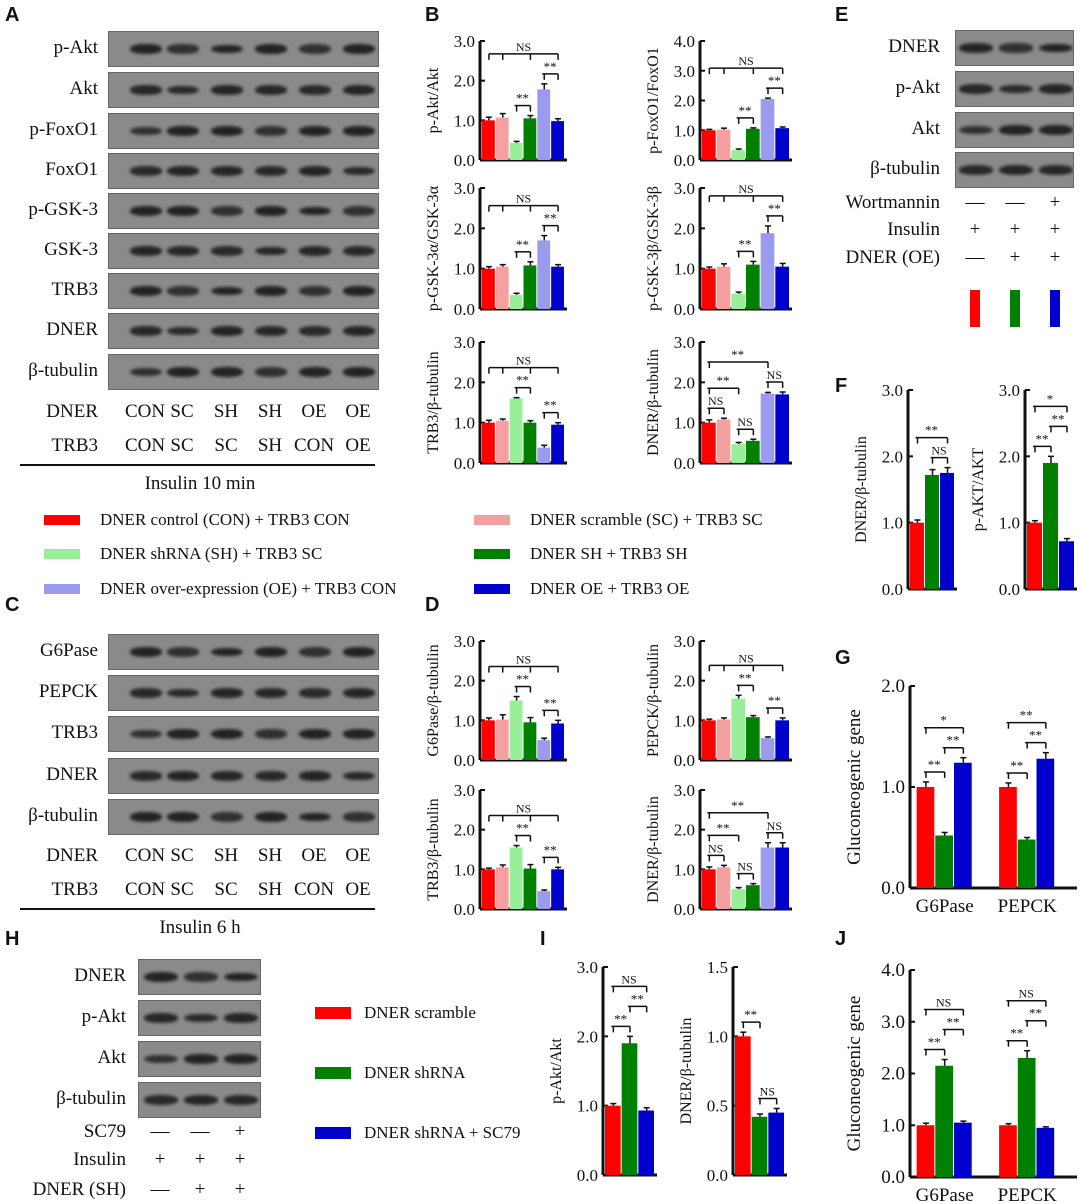  Describe the element at coordinates (943, 720) in the screenshot. I see `significance-label: *` at that location.